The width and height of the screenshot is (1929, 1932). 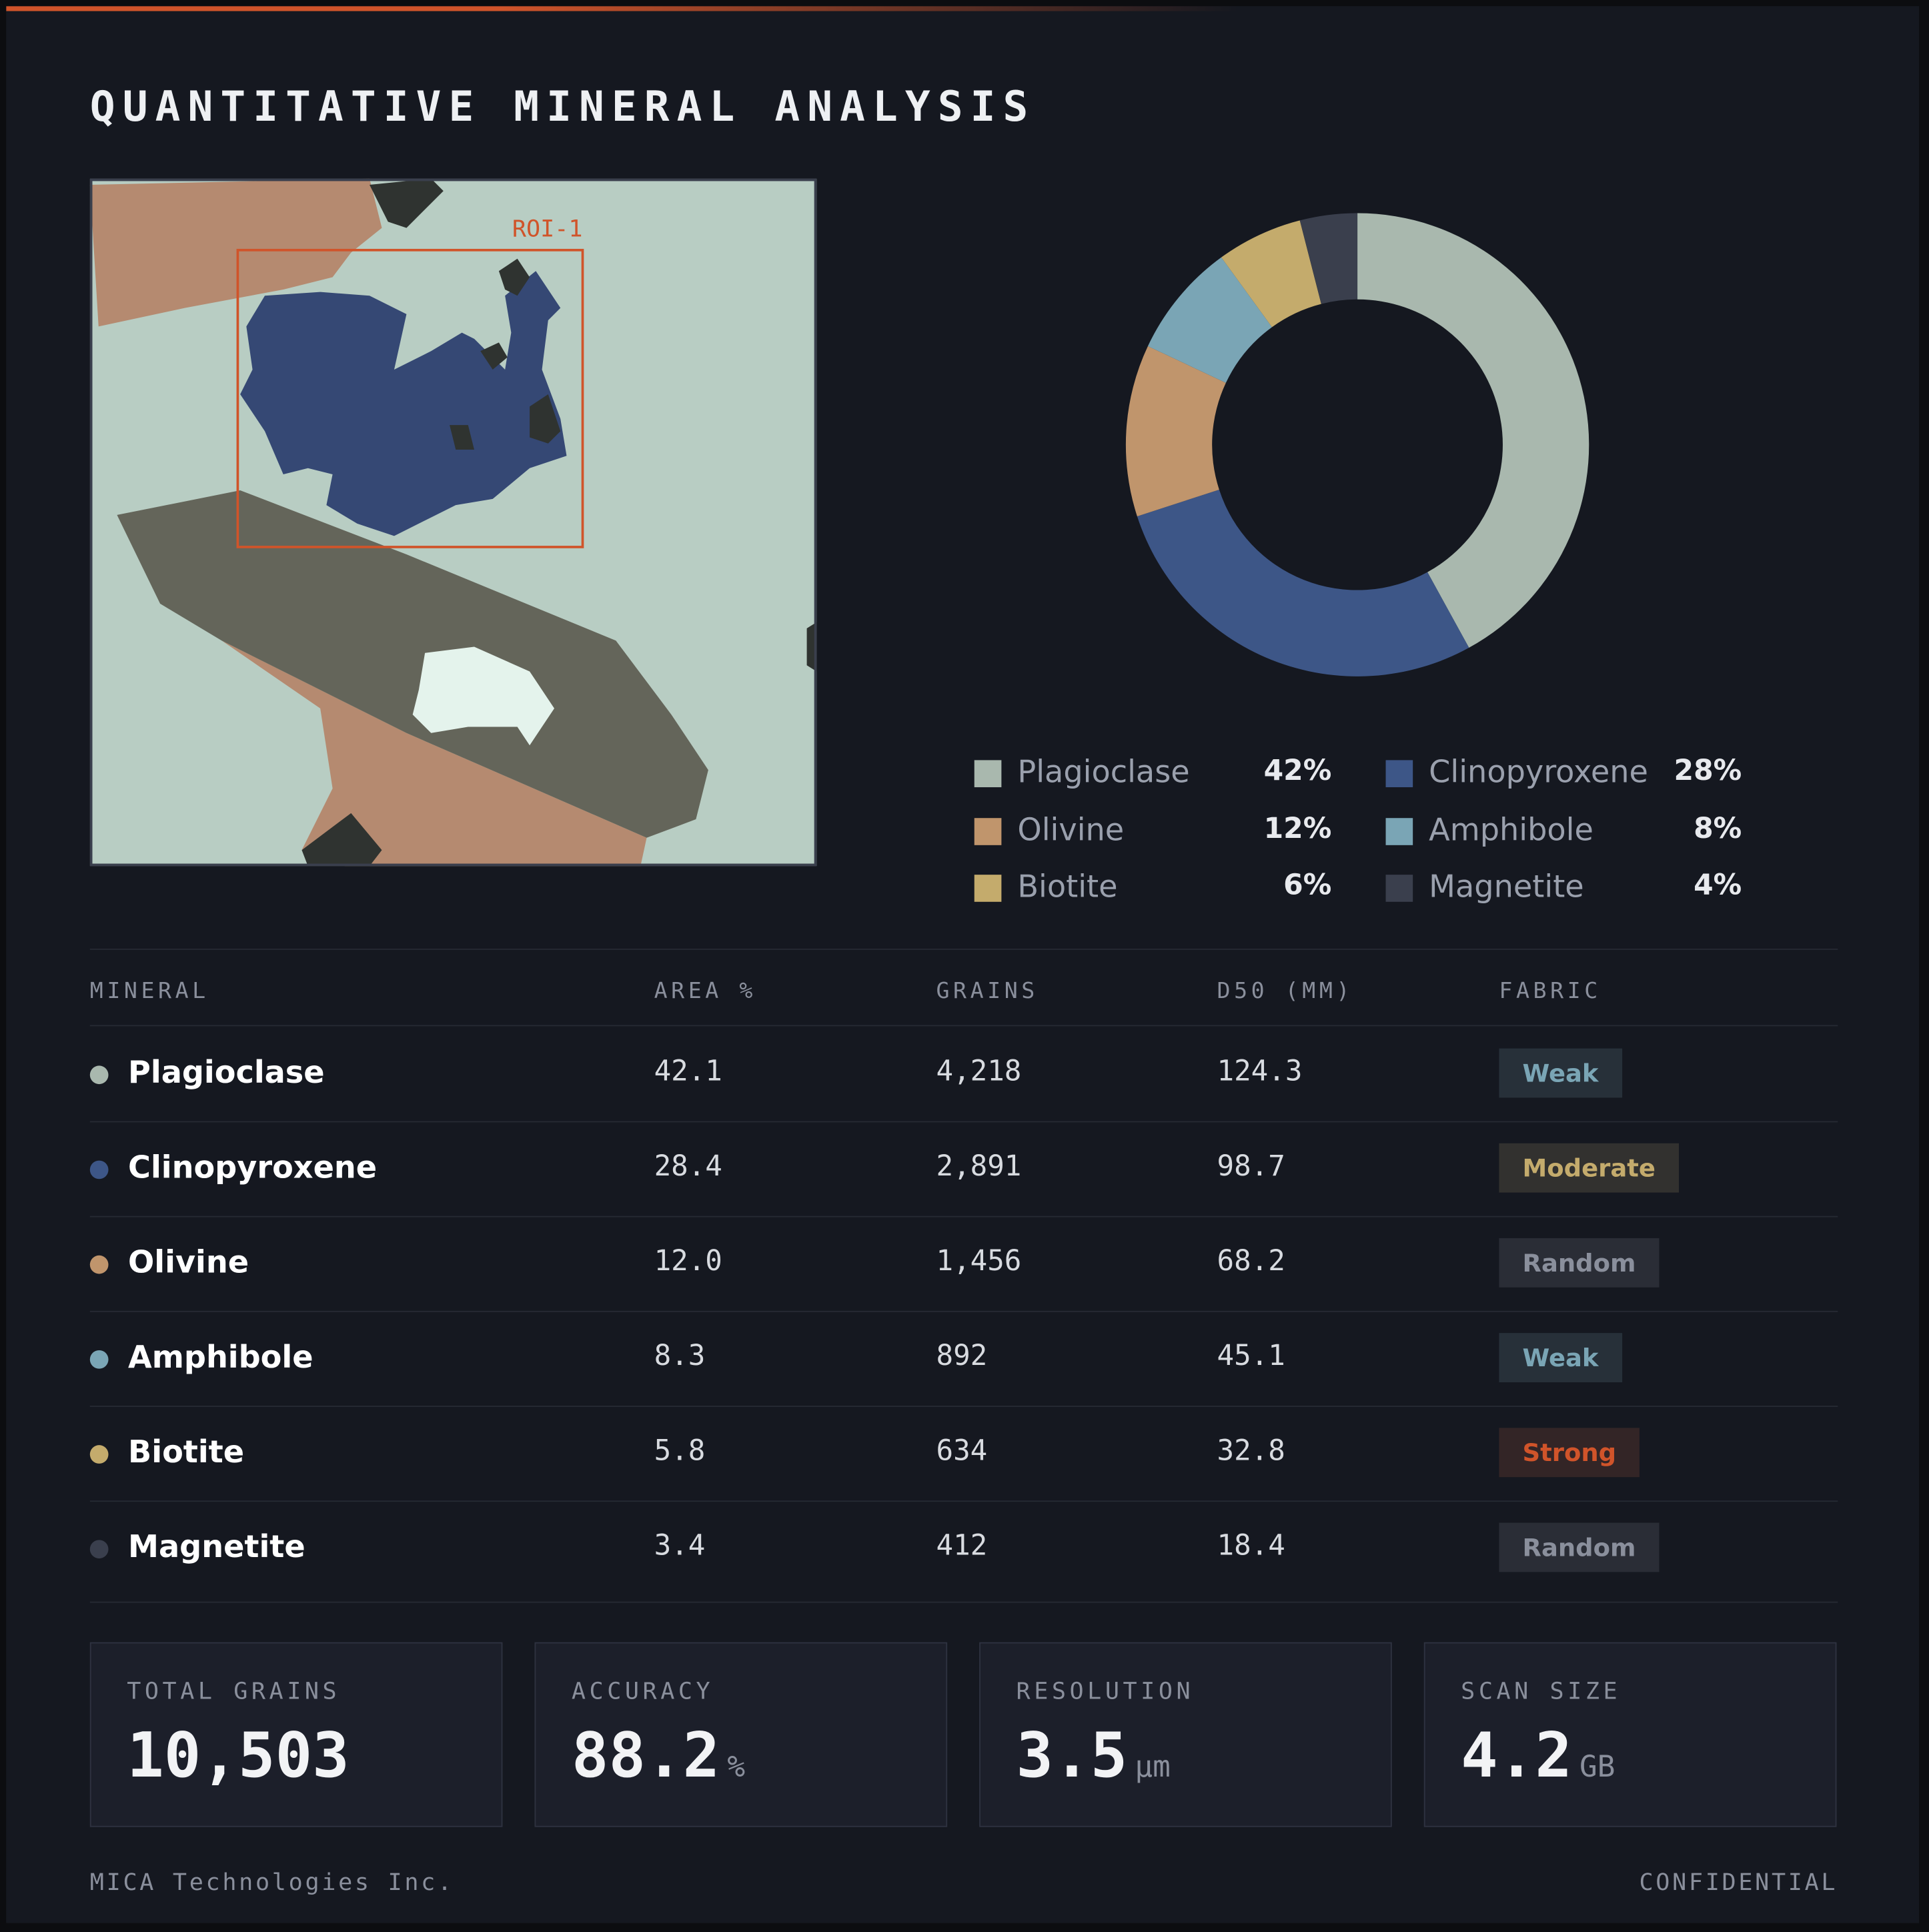 I want to click on mineral-name: Biotite, so click(x=186, y=1452).